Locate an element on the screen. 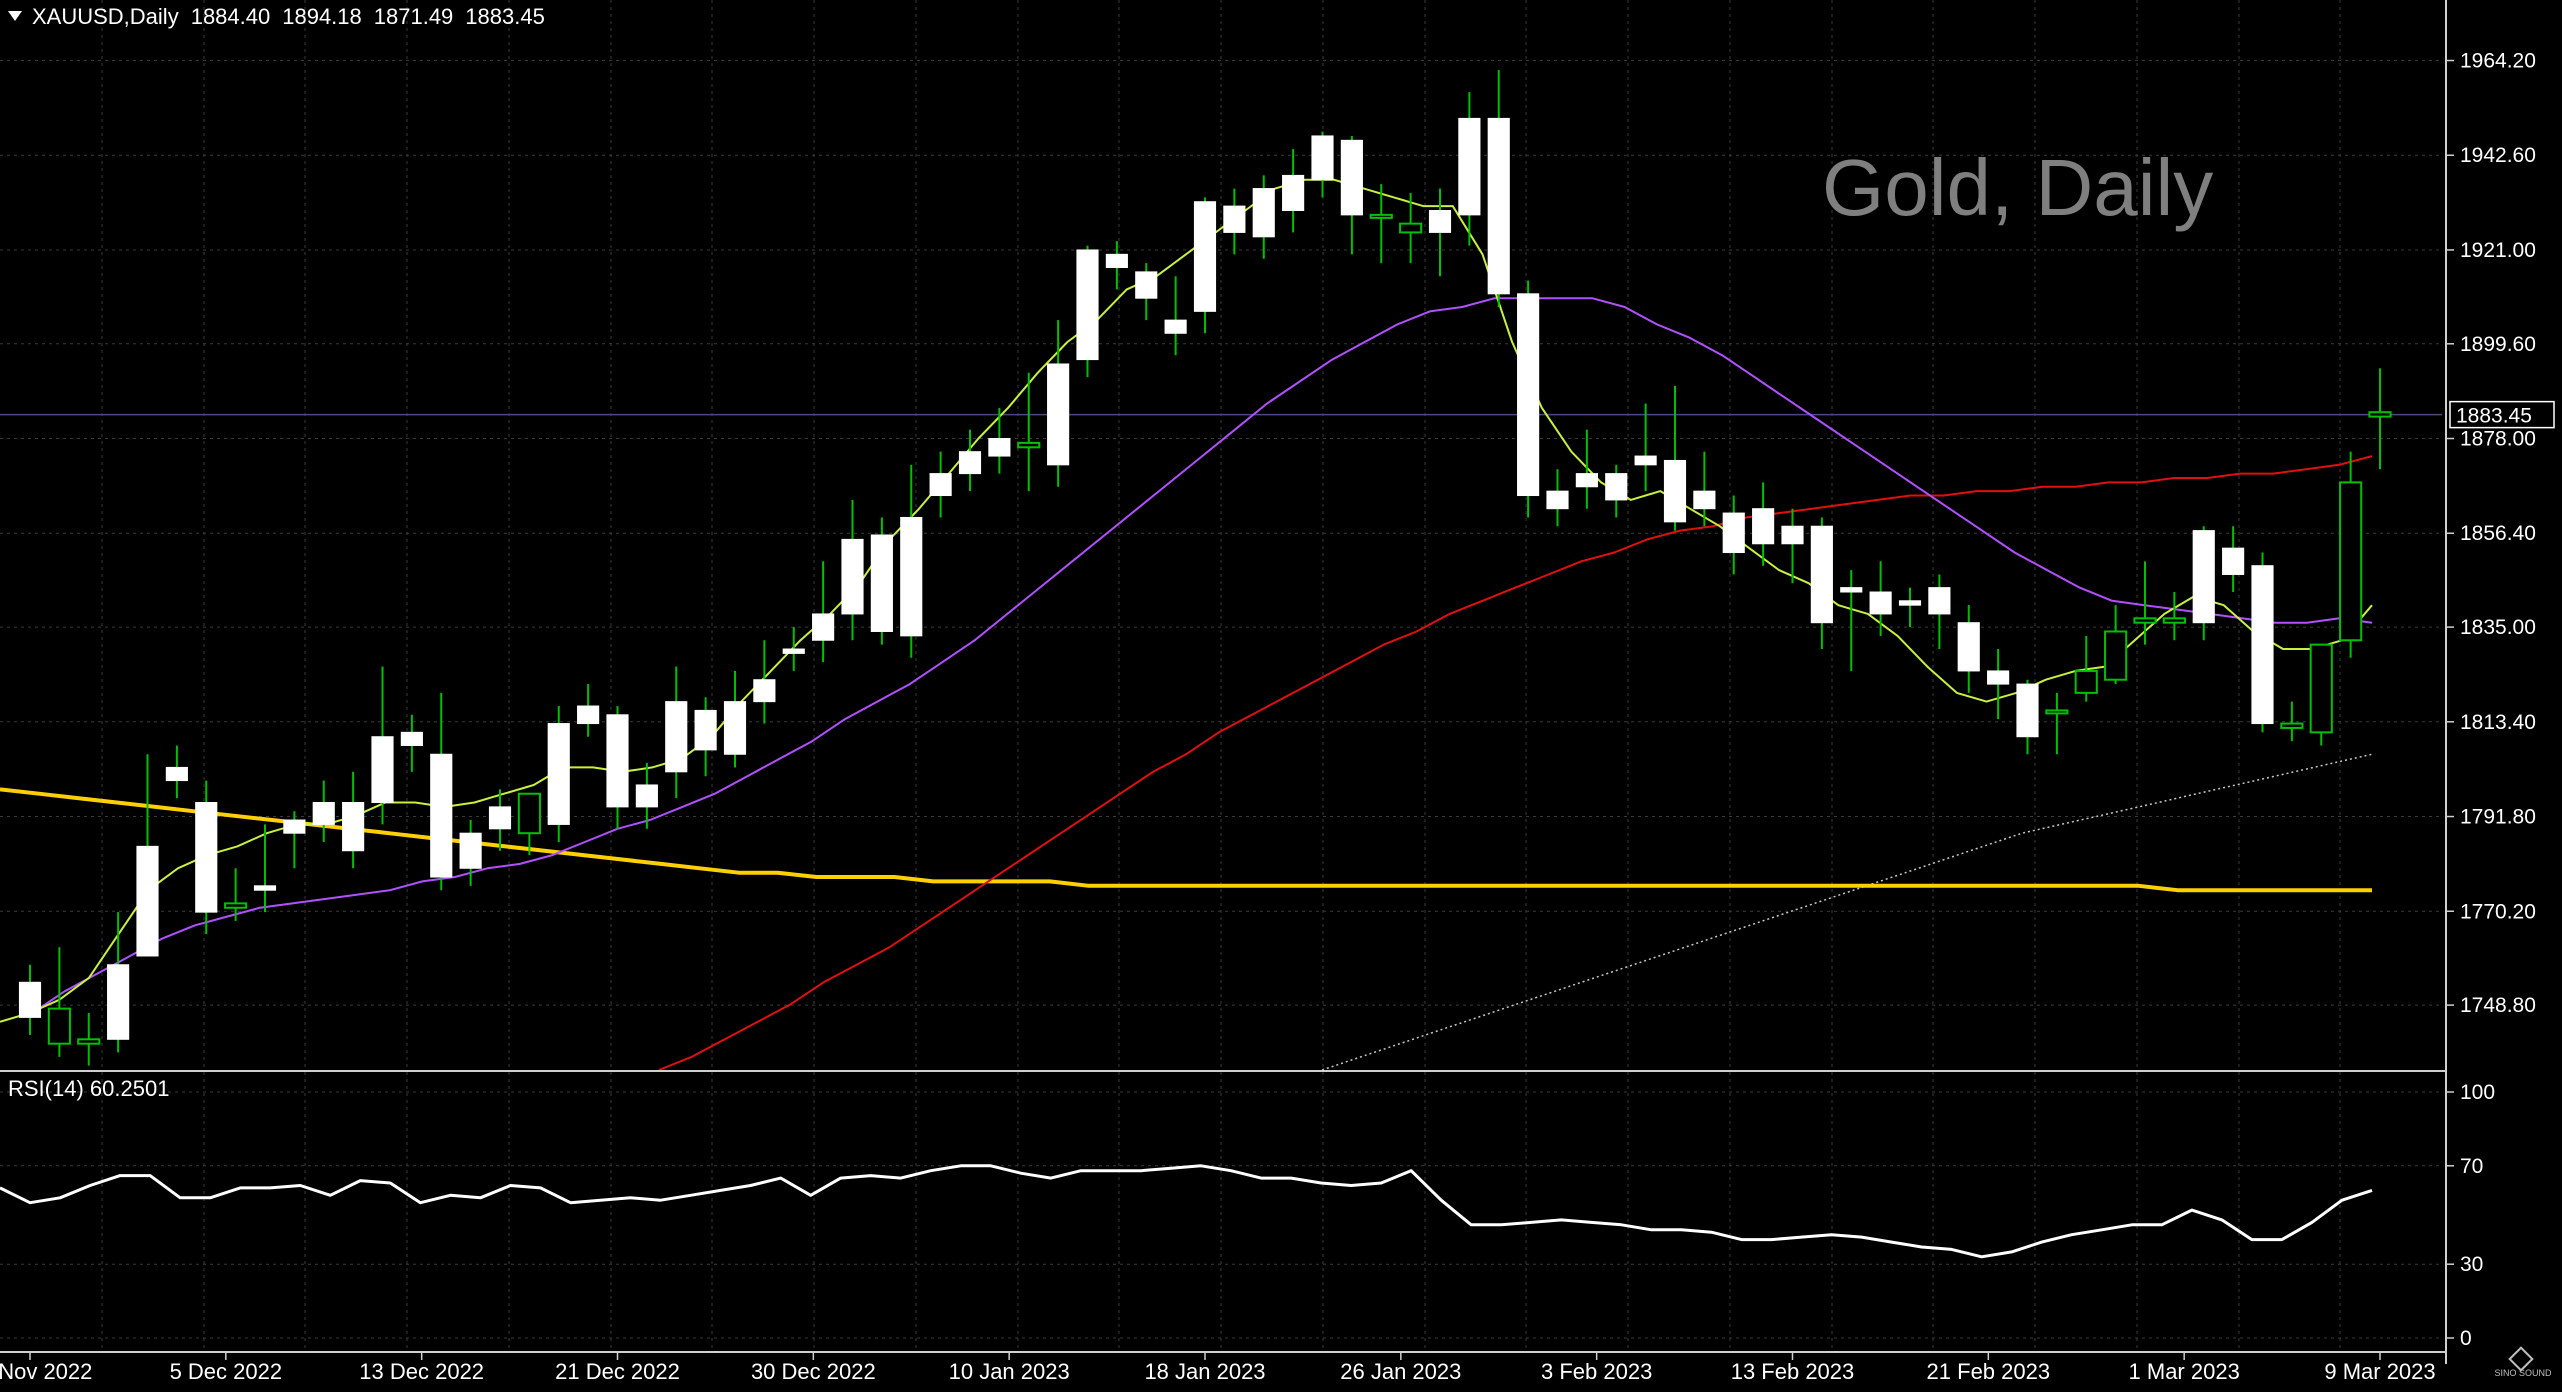 Image resolution: width=2562 pixels, height=1392 pixels. price-tick-label: 1813.40 is located at coordinates (2498, 722).